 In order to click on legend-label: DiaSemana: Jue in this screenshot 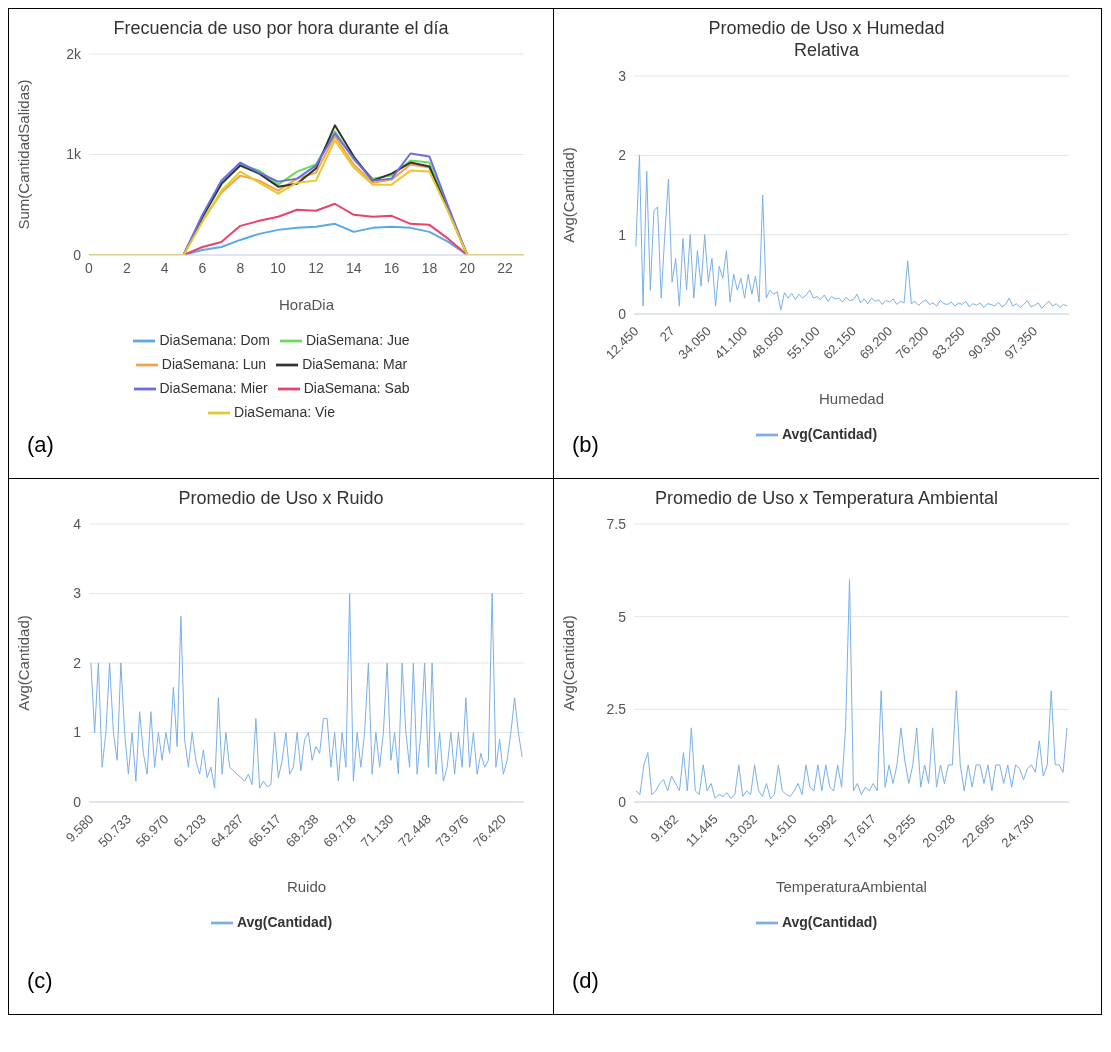, I will do `click(357, 340)`.